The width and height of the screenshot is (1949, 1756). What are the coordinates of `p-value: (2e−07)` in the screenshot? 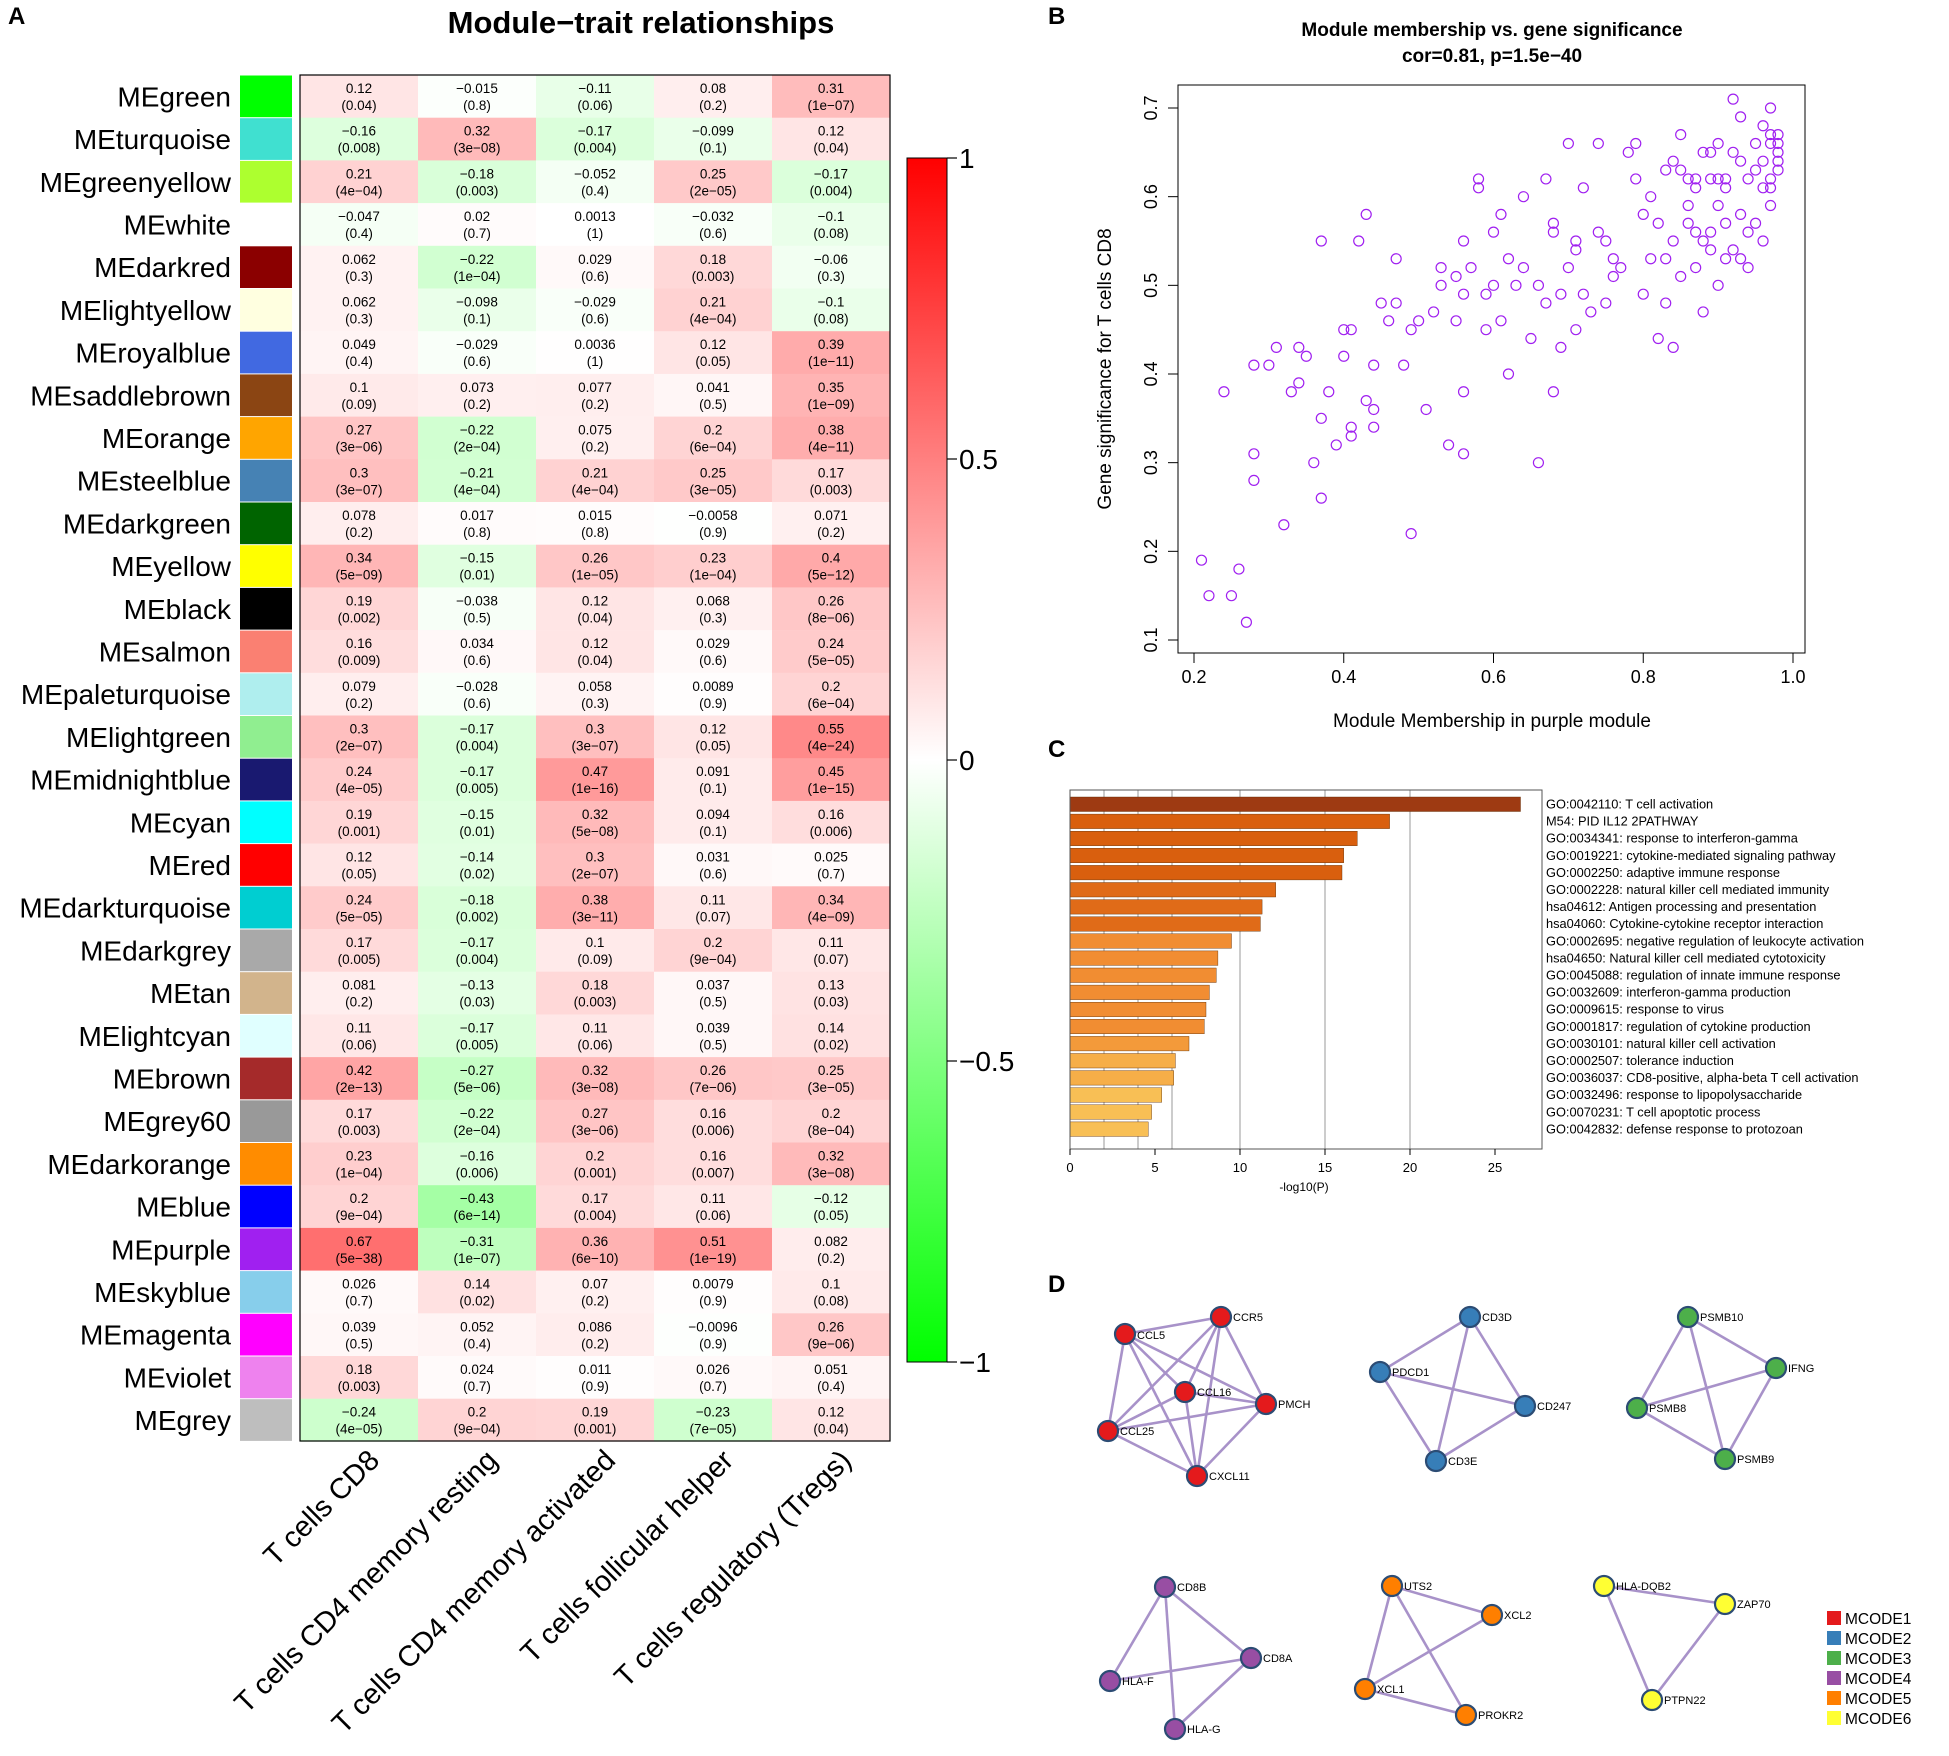 It's located at (595, 874).